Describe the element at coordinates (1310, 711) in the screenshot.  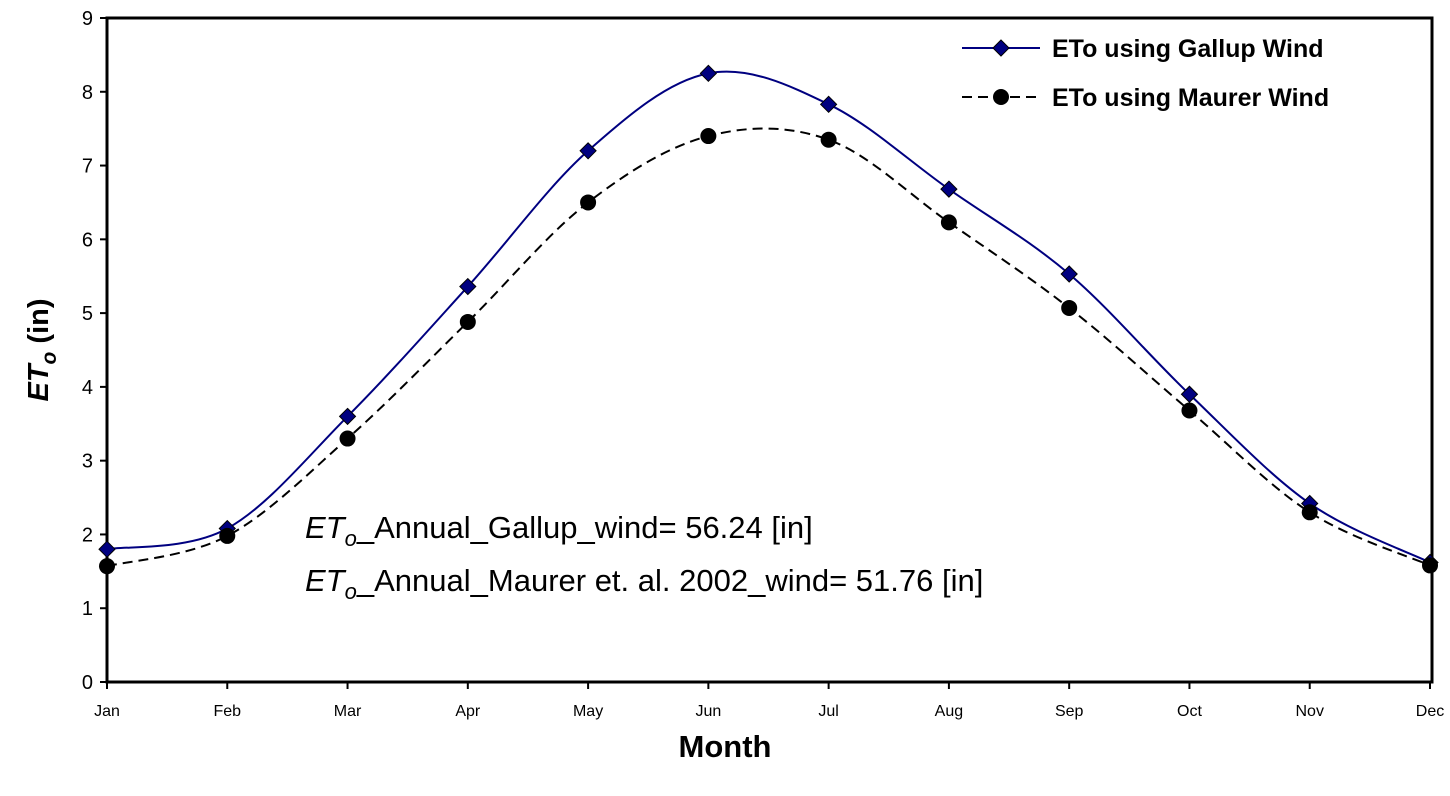
I see `x-tick-label: Nov` at that location.